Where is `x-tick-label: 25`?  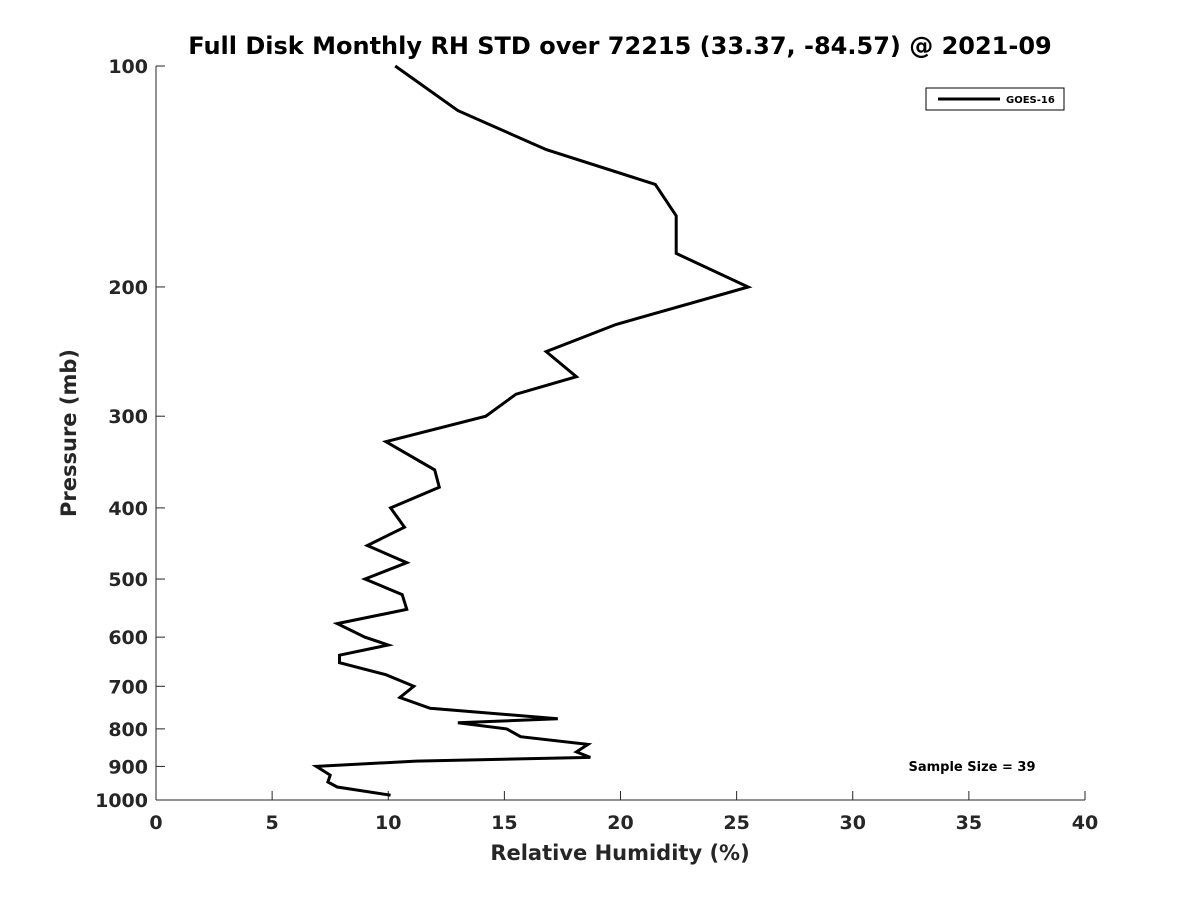
x-tick-label: 25 is located at coordinates (736, 823).